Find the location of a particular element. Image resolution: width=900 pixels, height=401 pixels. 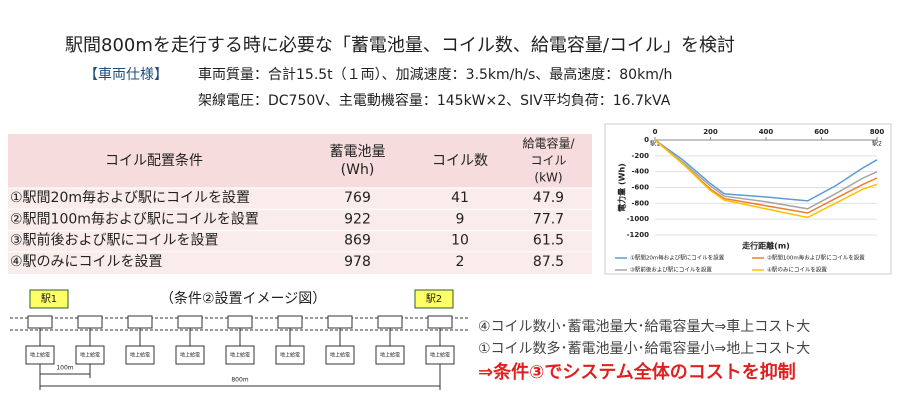

table-header-bg is located at coordinates (300, 161).